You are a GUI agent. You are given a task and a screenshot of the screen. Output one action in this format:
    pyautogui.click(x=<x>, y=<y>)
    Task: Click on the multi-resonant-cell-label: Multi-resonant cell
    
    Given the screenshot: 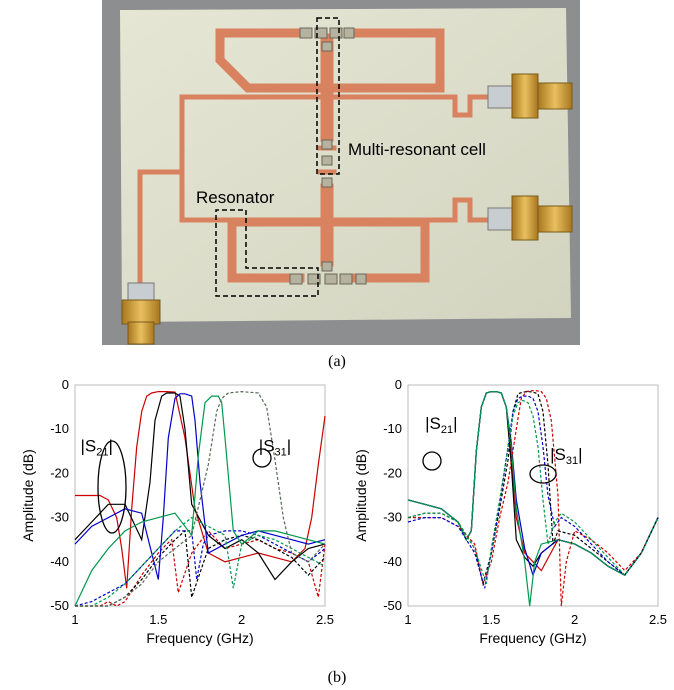 What is the action you would take?
    pyautogui.click(x=417, y=149)
    